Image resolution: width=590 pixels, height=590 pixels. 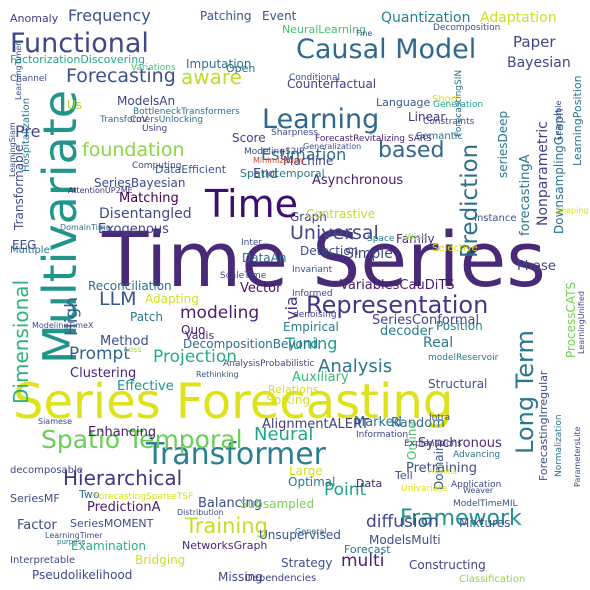 What do you see at coordinates (485, 504) in the screenshot?
I see `word: ModelTimeMIL` at bounding box center [485, 504].